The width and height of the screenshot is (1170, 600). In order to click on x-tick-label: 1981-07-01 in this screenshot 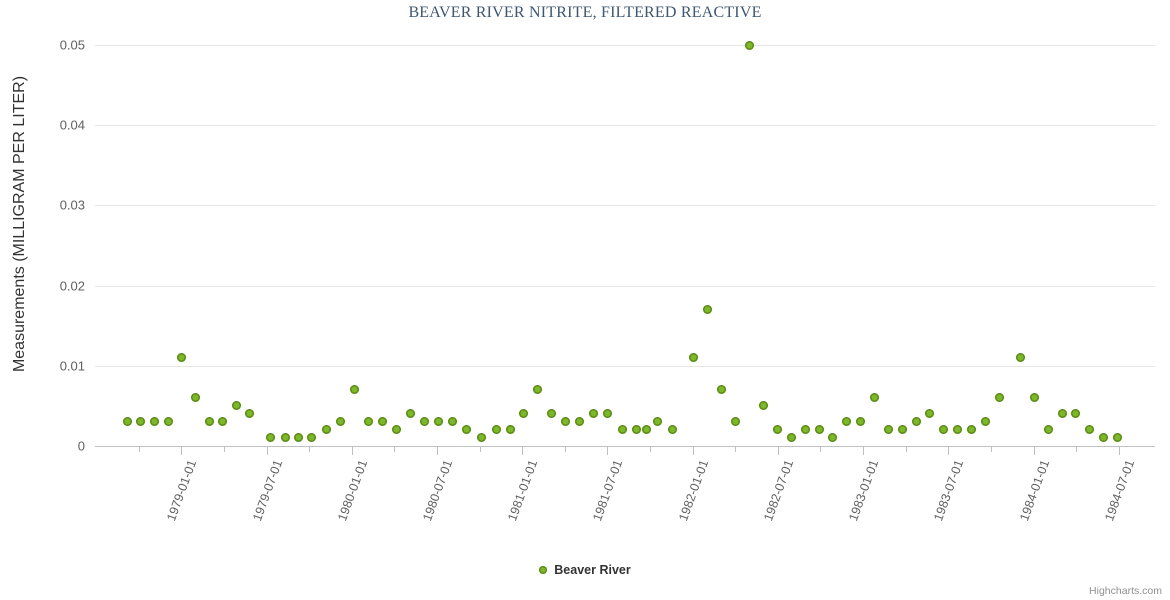, I will do `click(608, 490)`.